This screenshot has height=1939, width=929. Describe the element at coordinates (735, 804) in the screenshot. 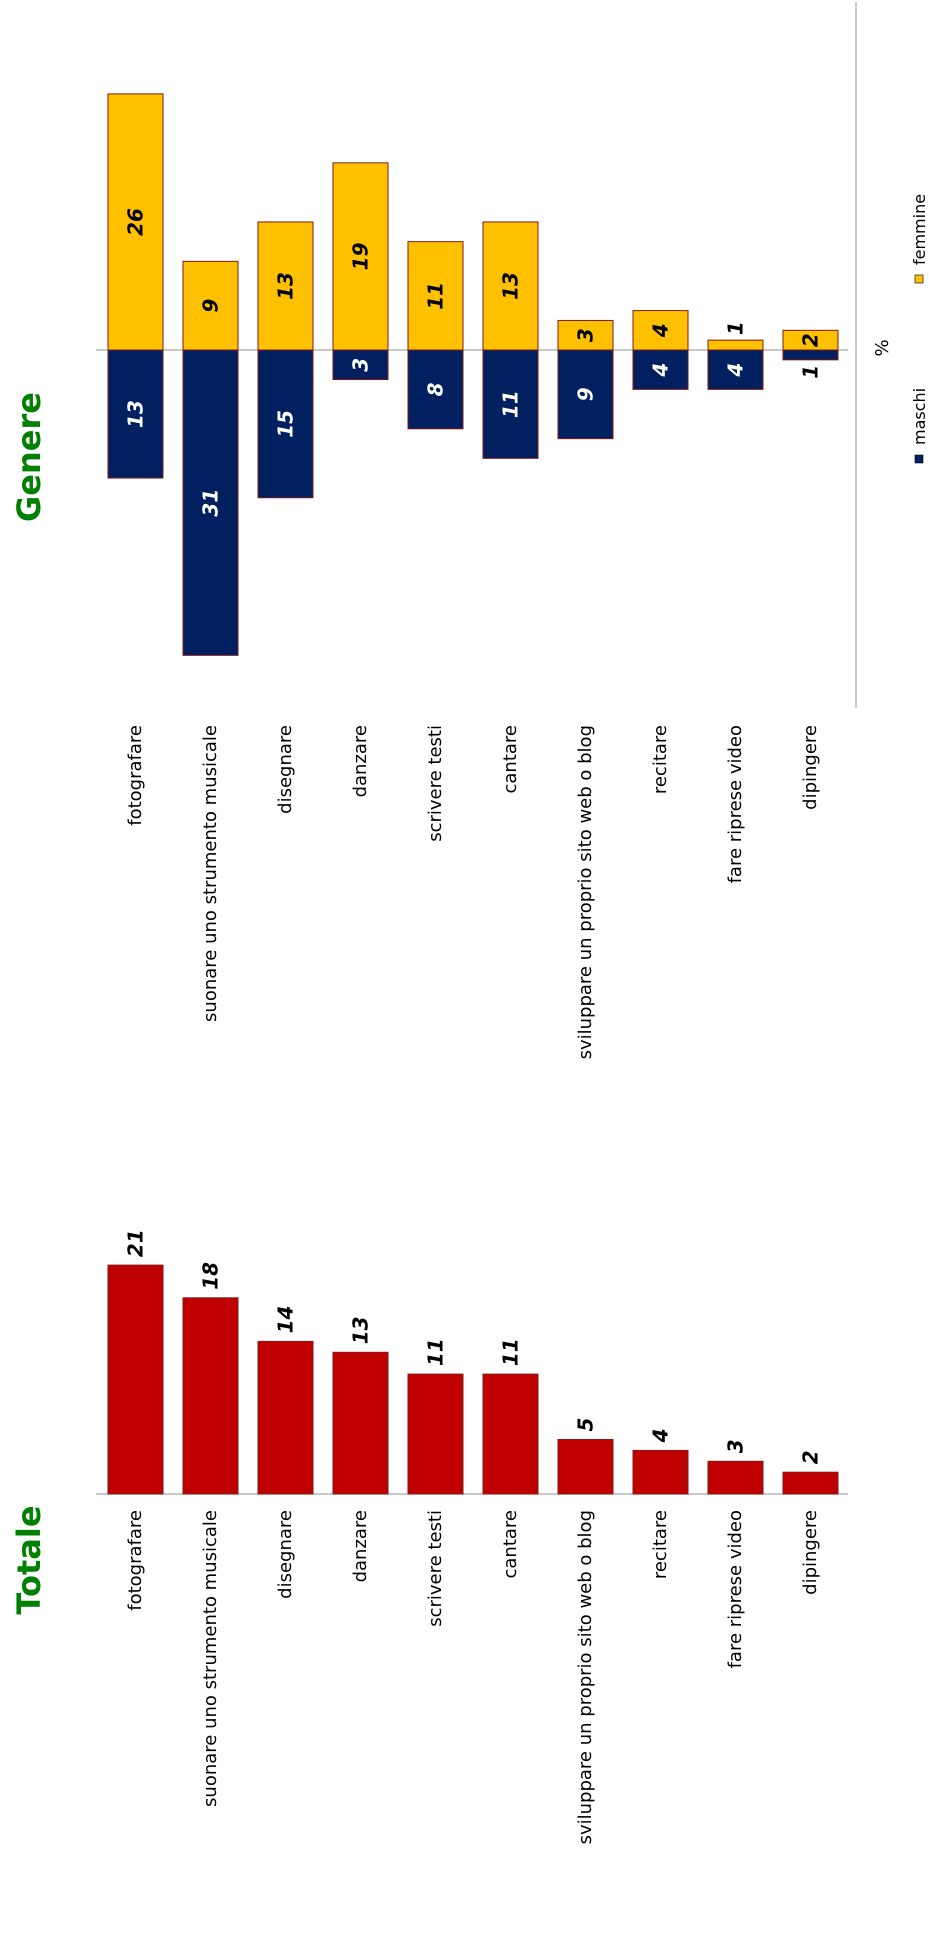

I see `genere-category-label: fare riprese video` at that location.